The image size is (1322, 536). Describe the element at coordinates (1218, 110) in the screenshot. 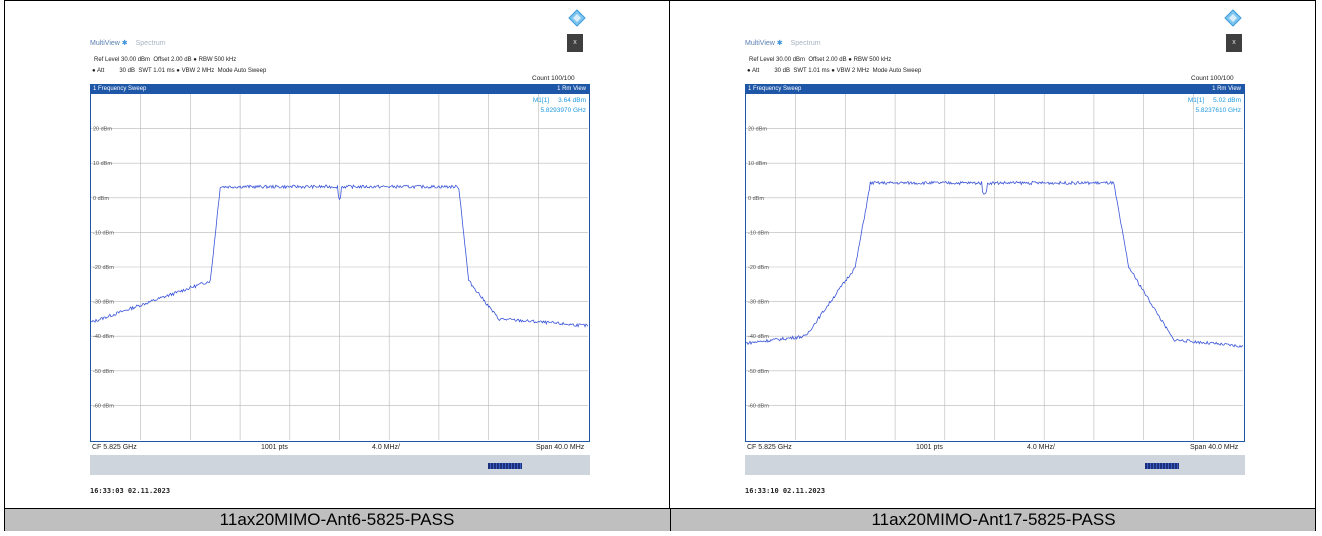

I see `marker-frequency: 5.8237610 GHz` at that location.